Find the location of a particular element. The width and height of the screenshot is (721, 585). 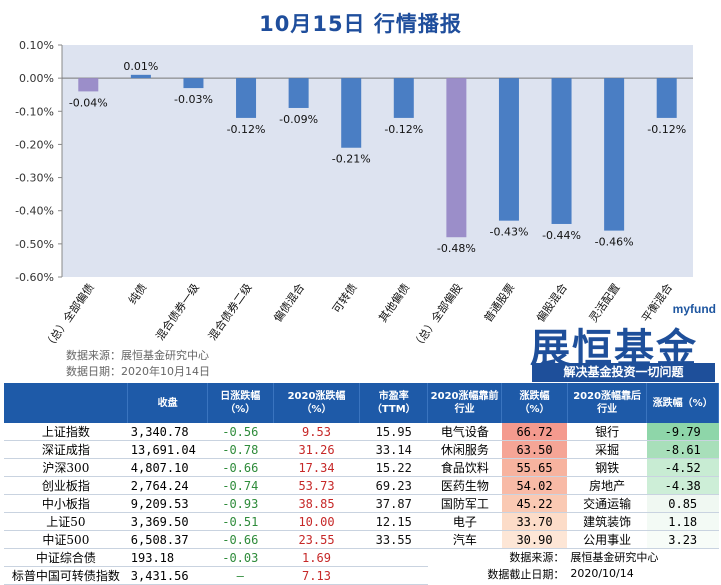

table-cell: 33.14 is located at coordinates (393, 449).